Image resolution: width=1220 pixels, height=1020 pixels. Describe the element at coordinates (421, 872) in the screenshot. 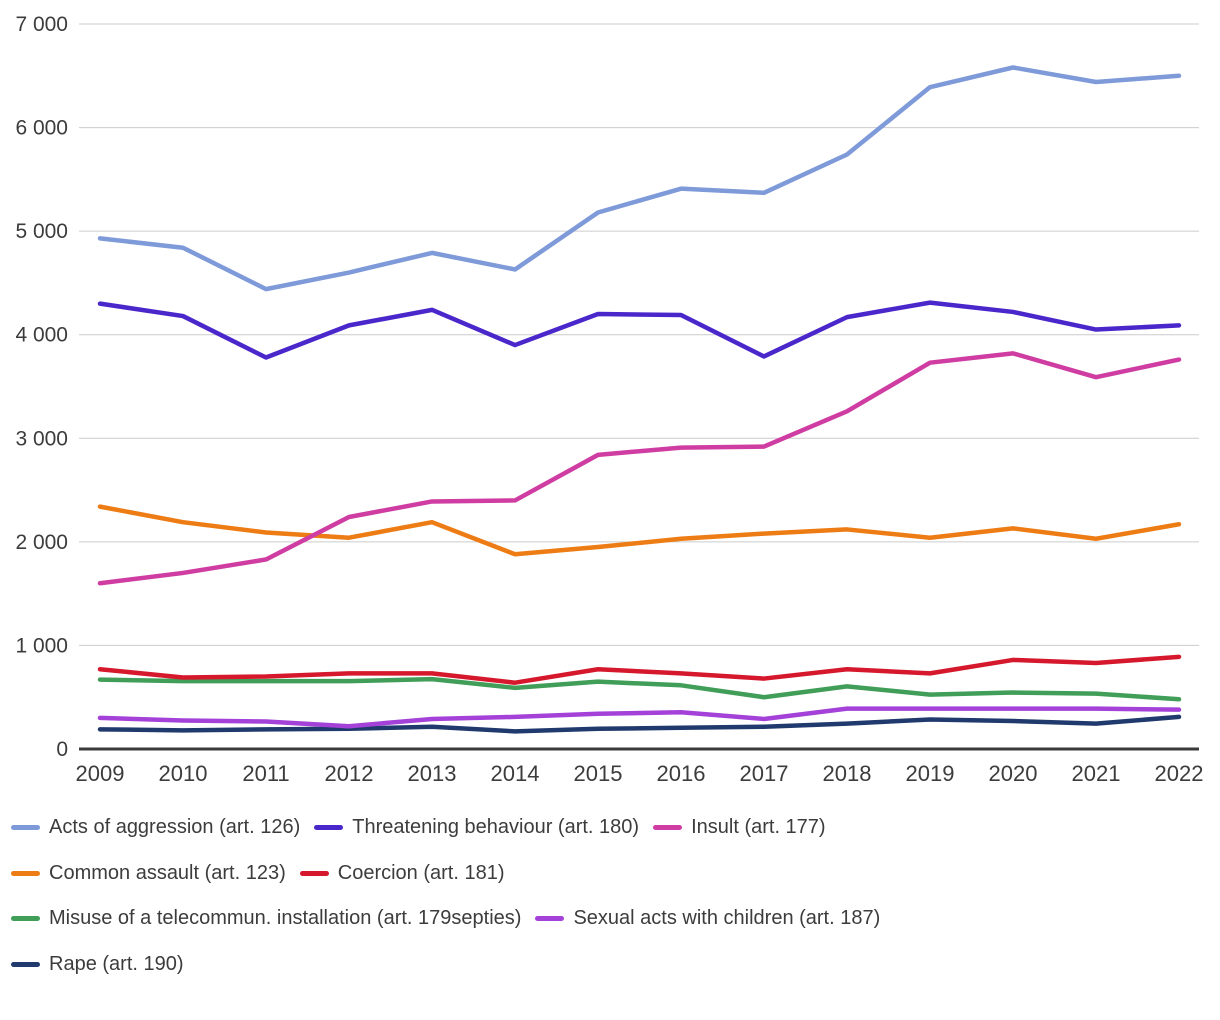

I see `legend-label: Coercion (art. 181)` at that location.